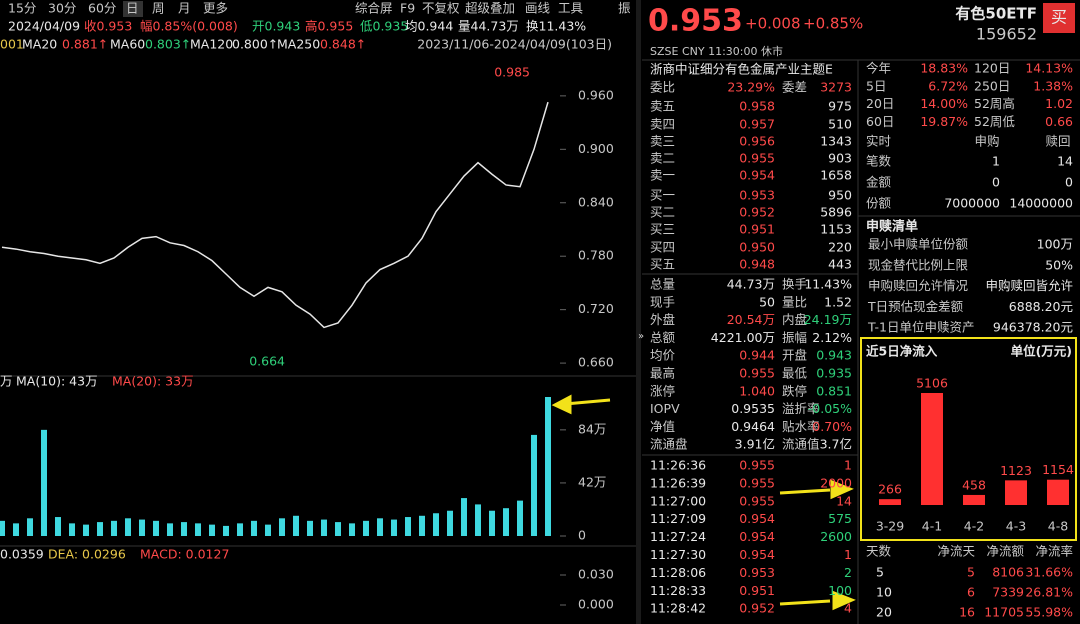 The image size is (1080, 624). I want to click on label: 250日, so click(992, 85).